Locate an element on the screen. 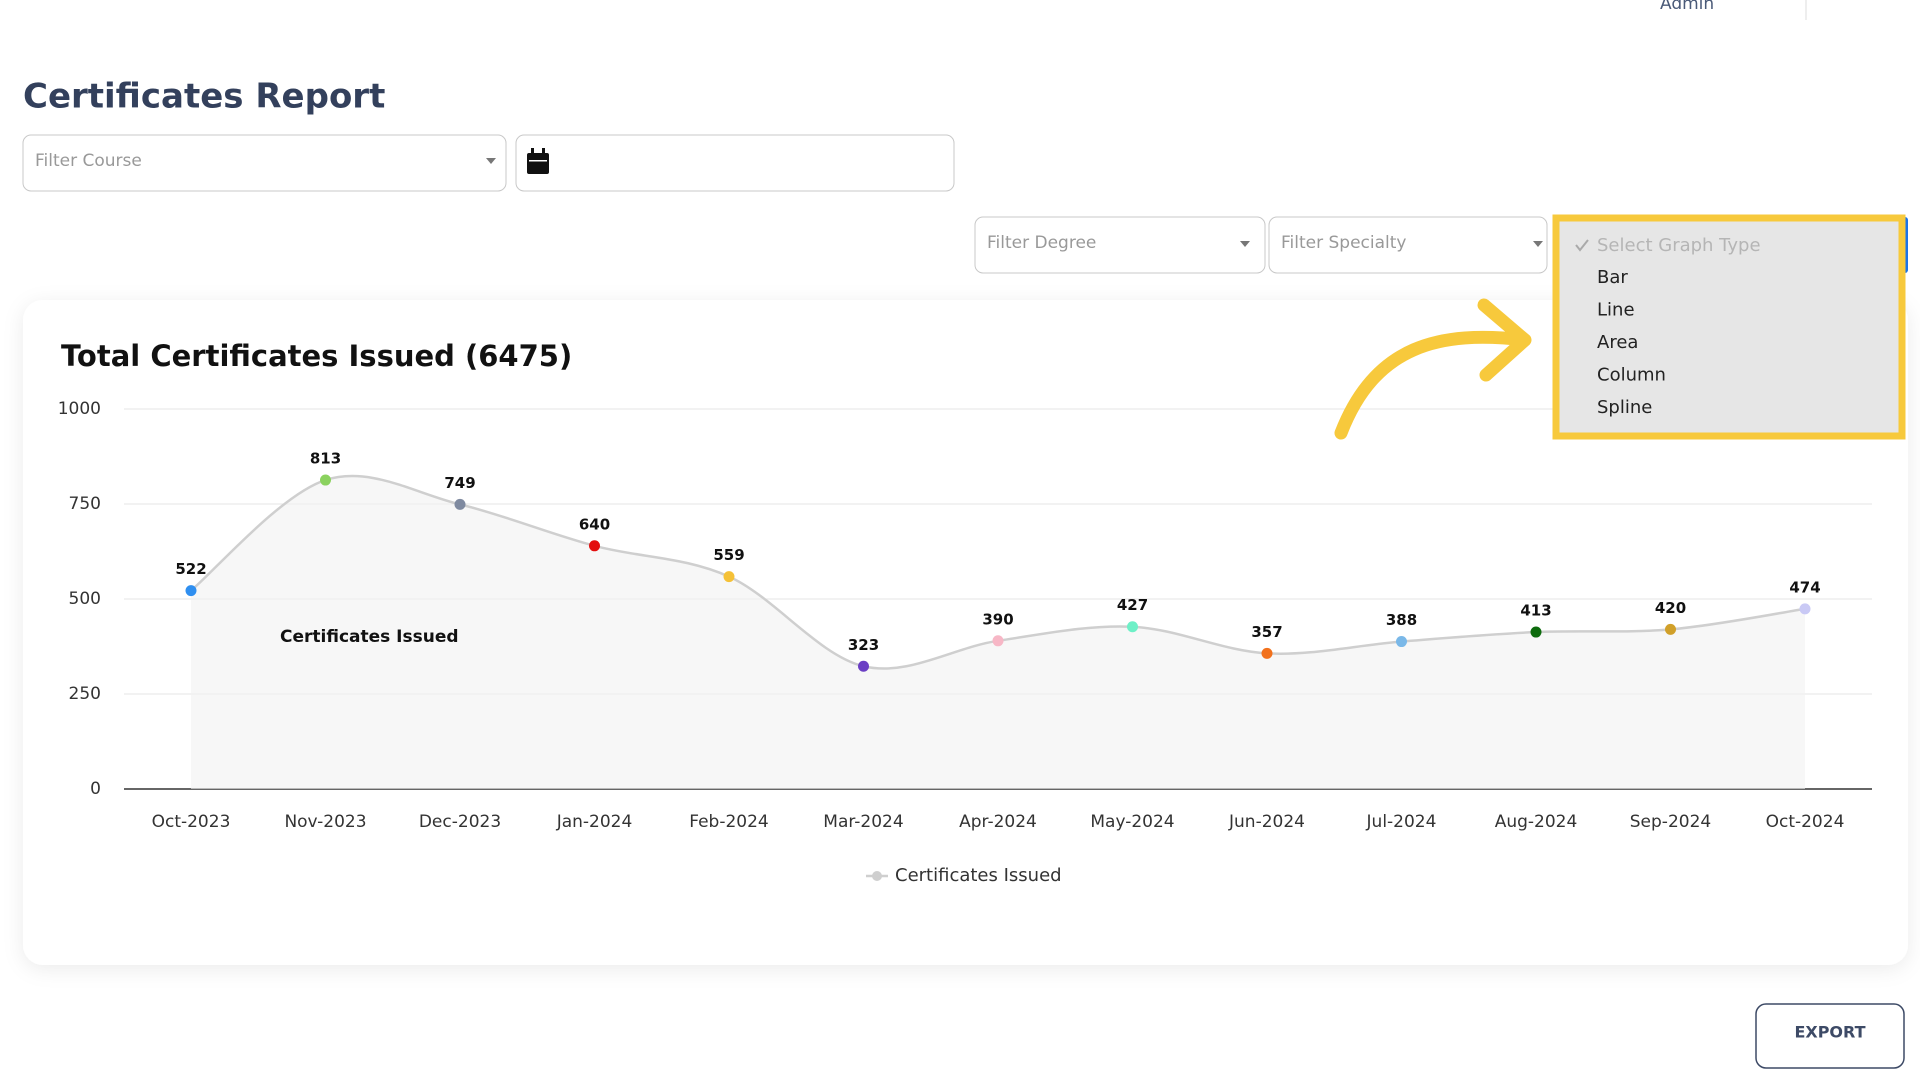 The width and height of the screenshot is (1920, 1084). y-tick-label: 0 is located at coordinates (95, 789).